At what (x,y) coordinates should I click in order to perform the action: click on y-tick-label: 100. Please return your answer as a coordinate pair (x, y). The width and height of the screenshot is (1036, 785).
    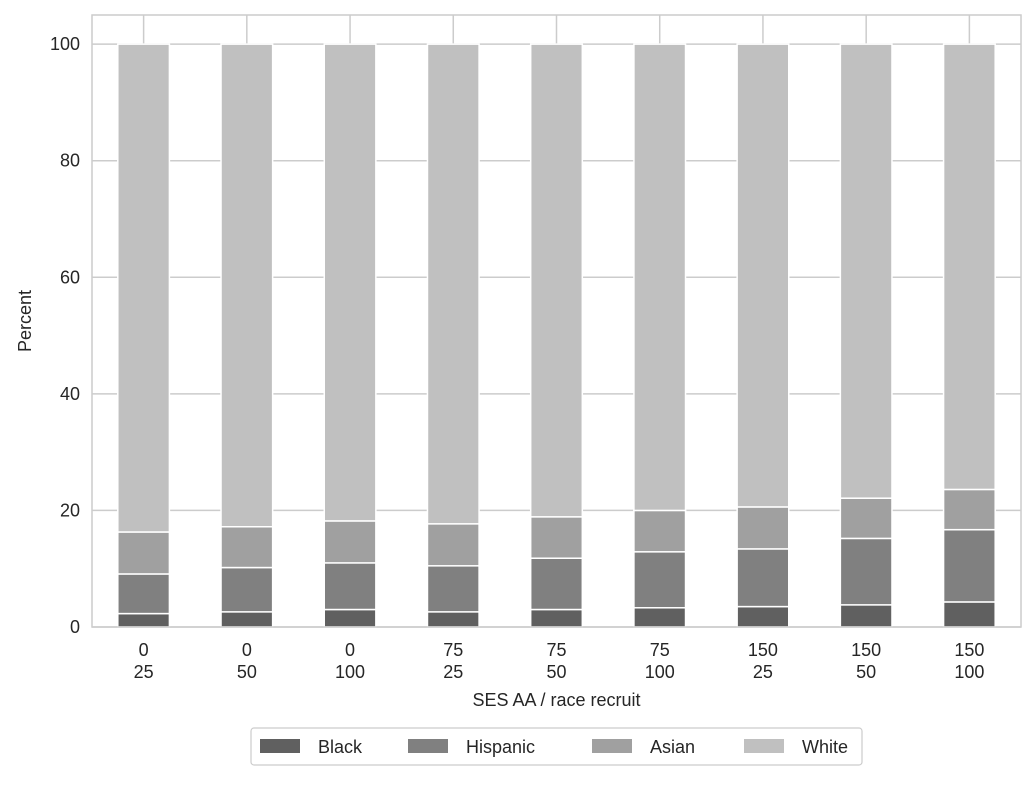
    Looking at the image, I should click on (65, 44).